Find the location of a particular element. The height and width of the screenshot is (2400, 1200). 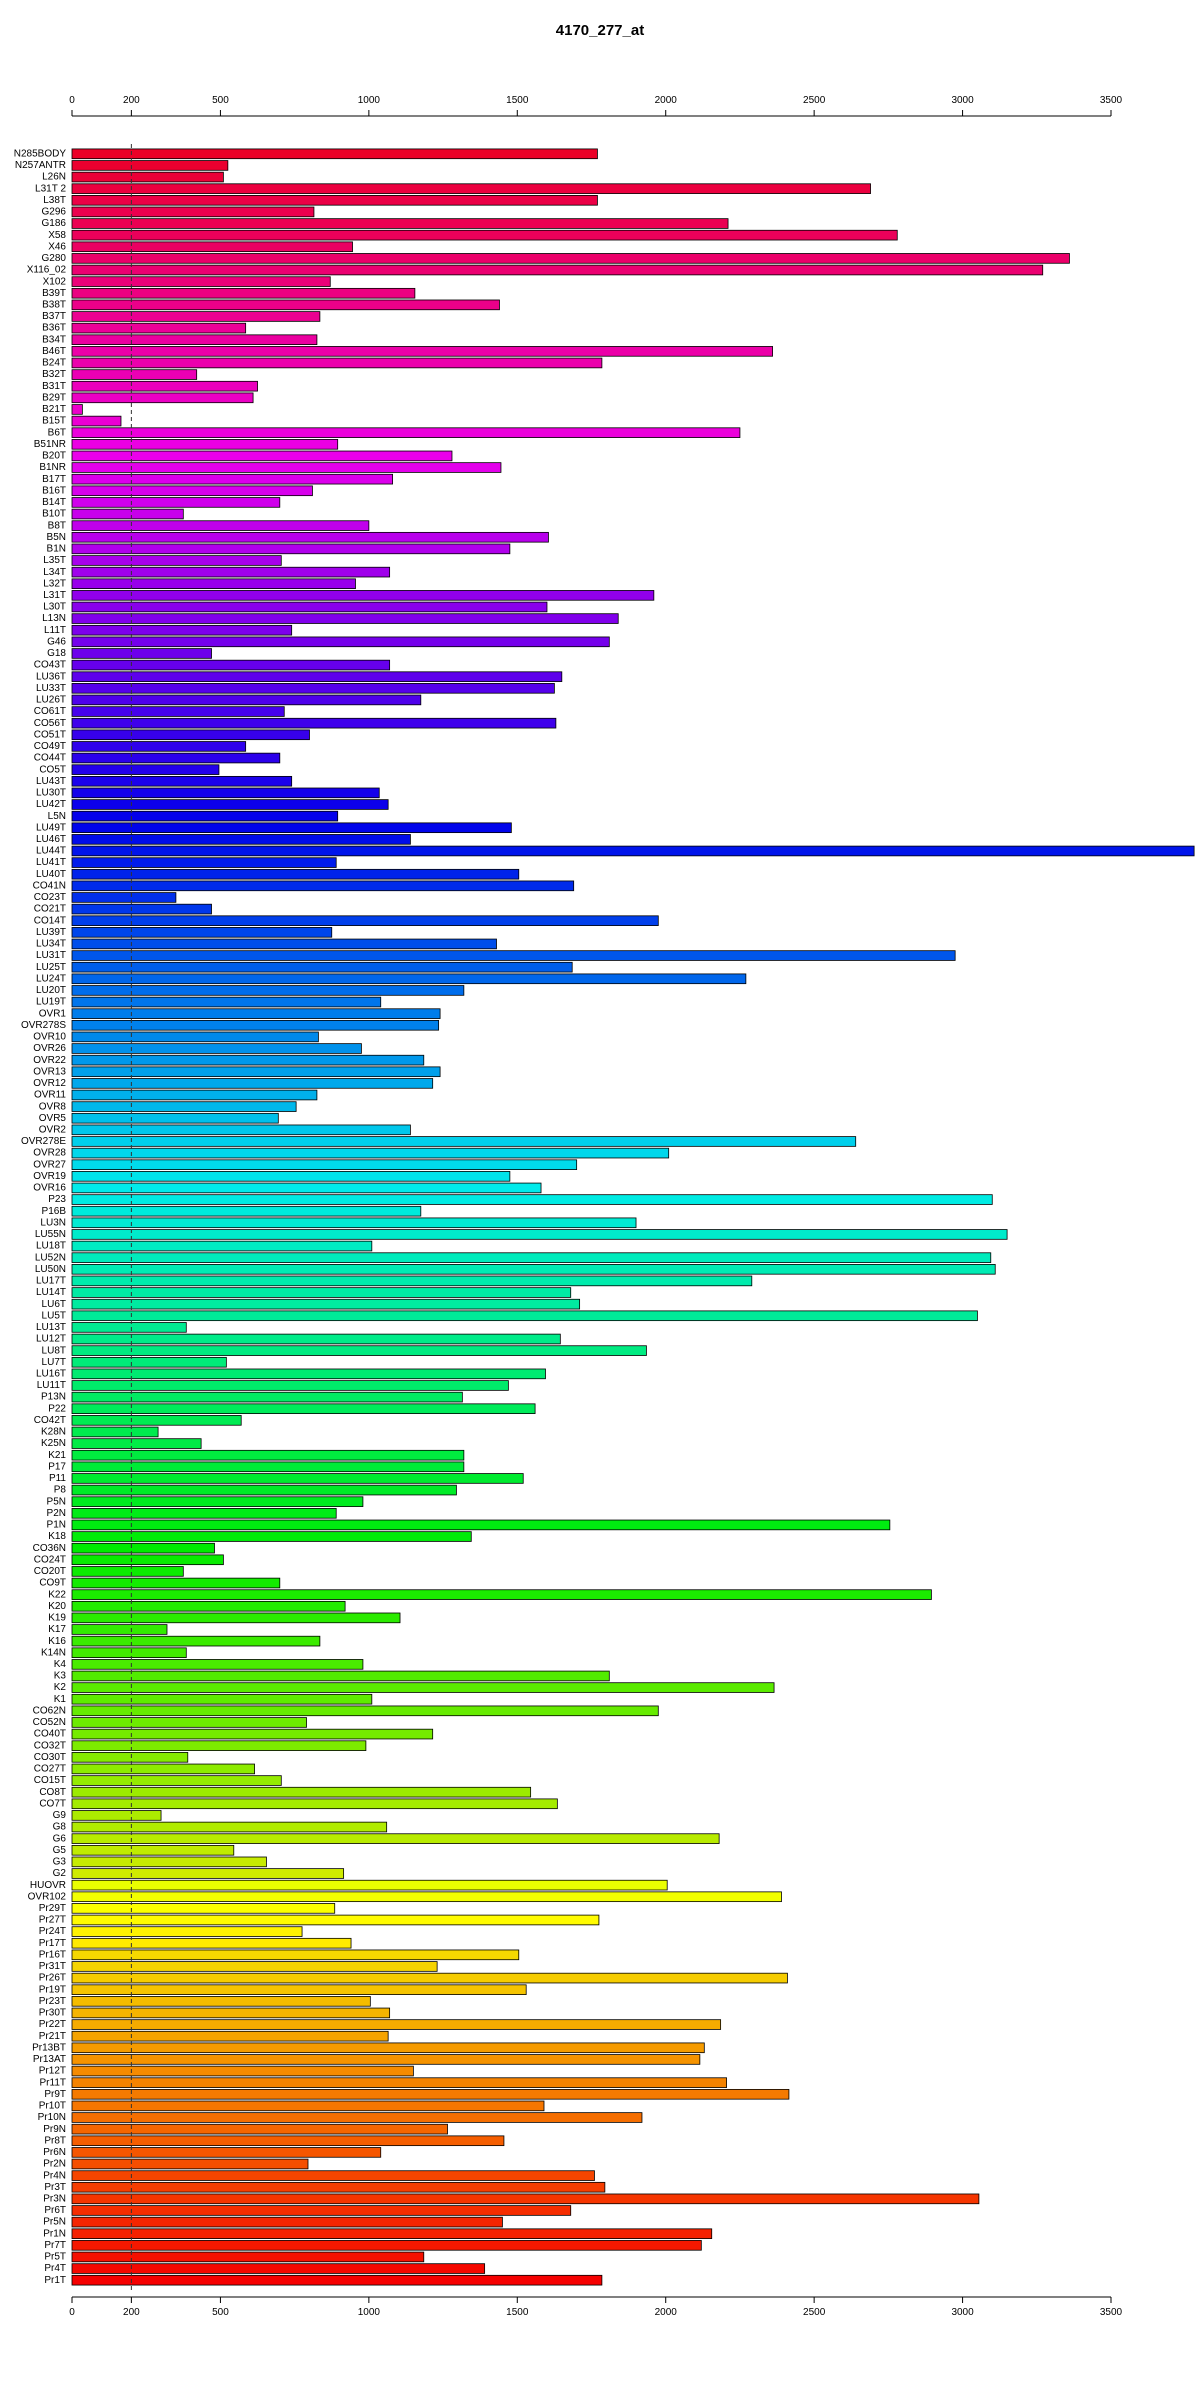

y-tick-label: LU6T is located at coordinates (54, 1304).